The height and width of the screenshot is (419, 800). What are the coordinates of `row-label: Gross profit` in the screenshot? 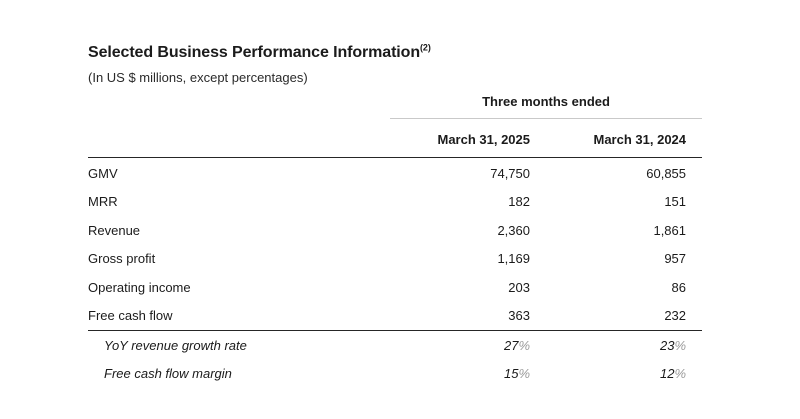 It's located at (122, 259).